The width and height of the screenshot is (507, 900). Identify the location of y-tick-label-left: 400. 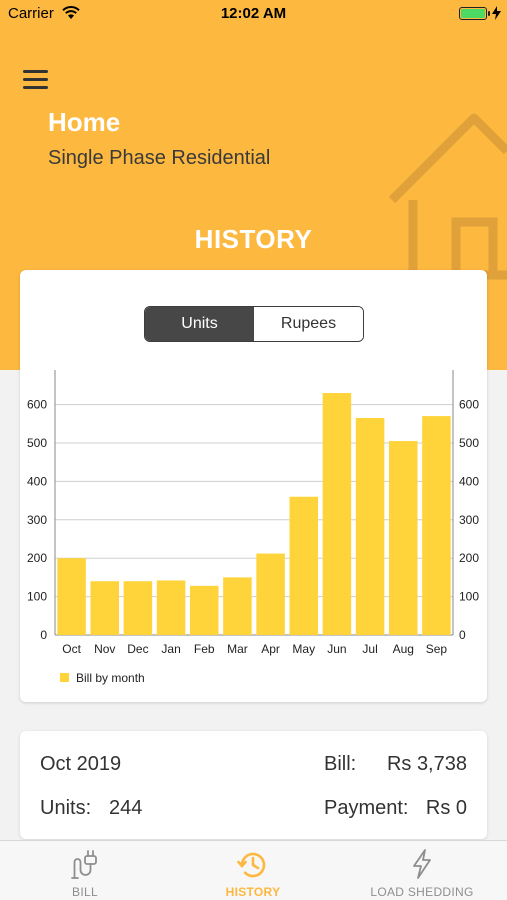
(37, 481).